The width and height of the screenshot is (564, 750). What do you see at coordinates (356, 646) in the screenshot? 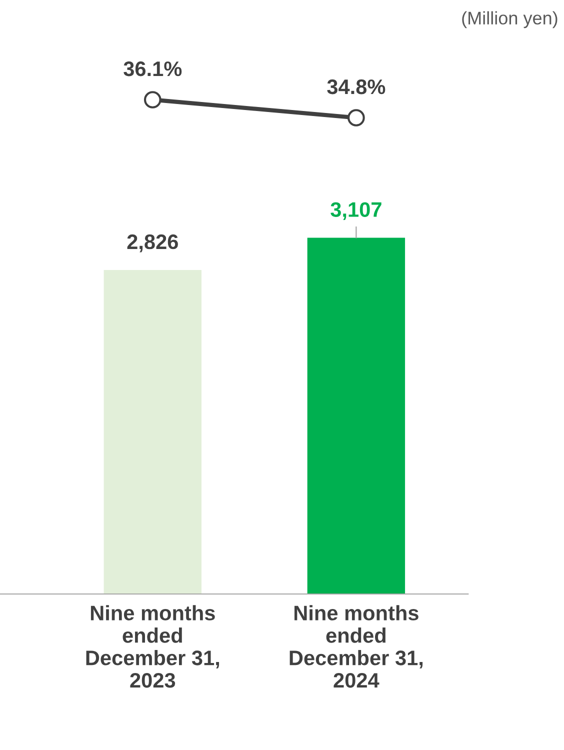
I see `x-tick-label: Nine months ended December 31, 2024` at bounding box center [356, 646].